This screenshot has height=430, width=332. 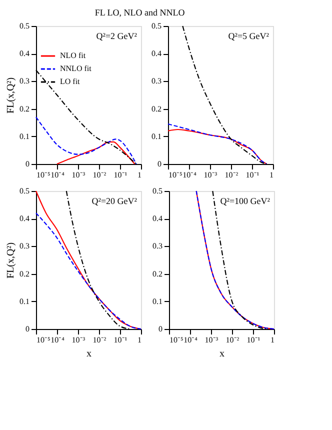 I want to click on legend-label: NLO fit, so click(x=73, y=55).